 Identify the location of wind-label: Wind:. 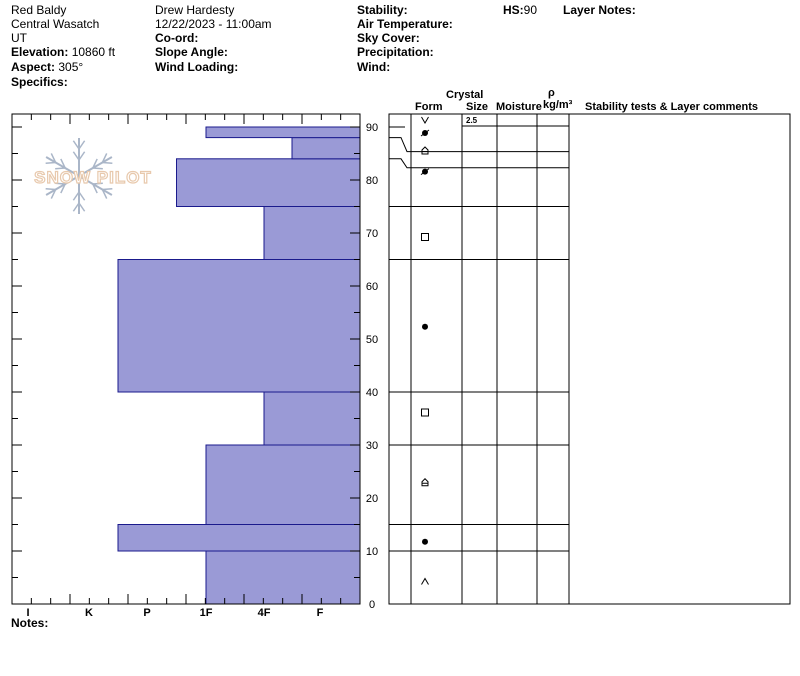
(374, 67).